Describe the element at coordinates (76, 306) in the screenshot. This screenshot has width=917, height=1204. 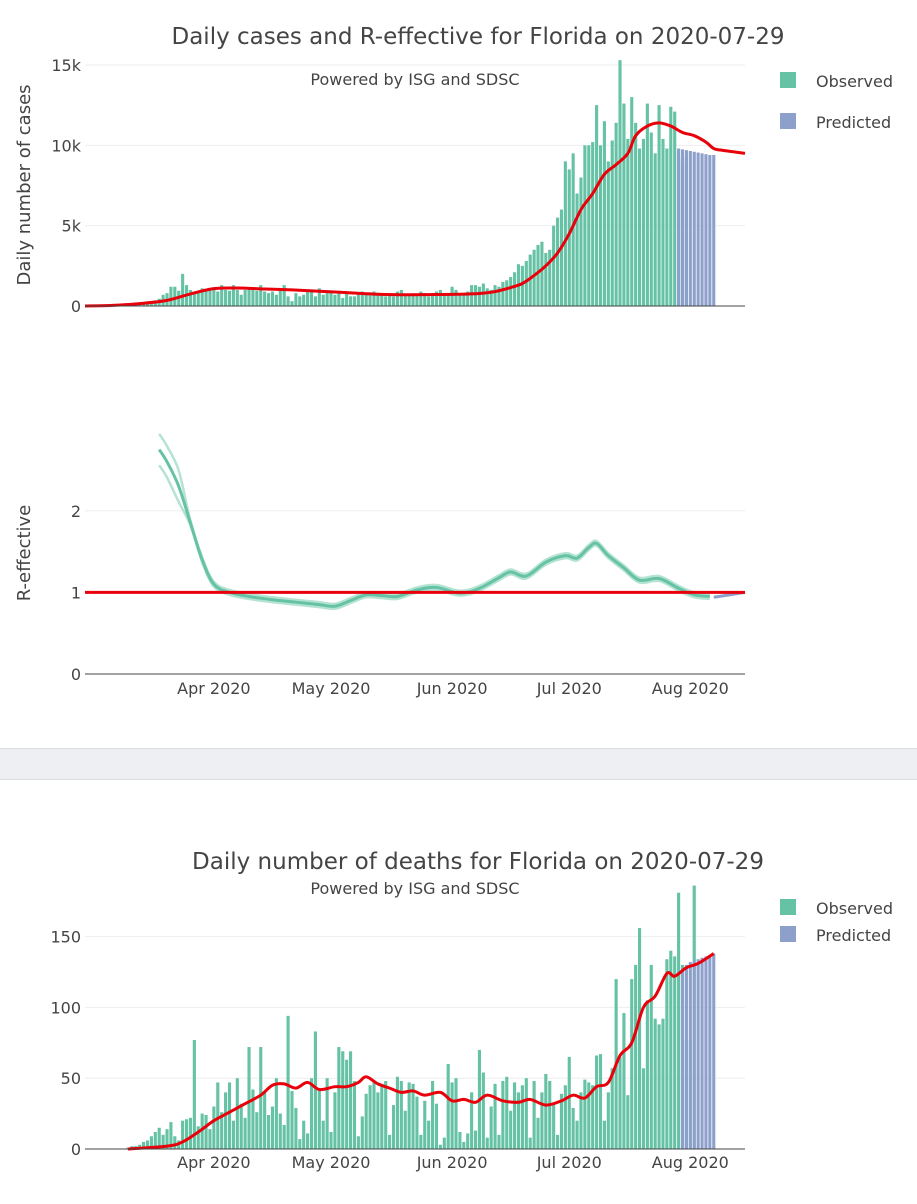
I see `cases-y-tick-label: 0` at that location.